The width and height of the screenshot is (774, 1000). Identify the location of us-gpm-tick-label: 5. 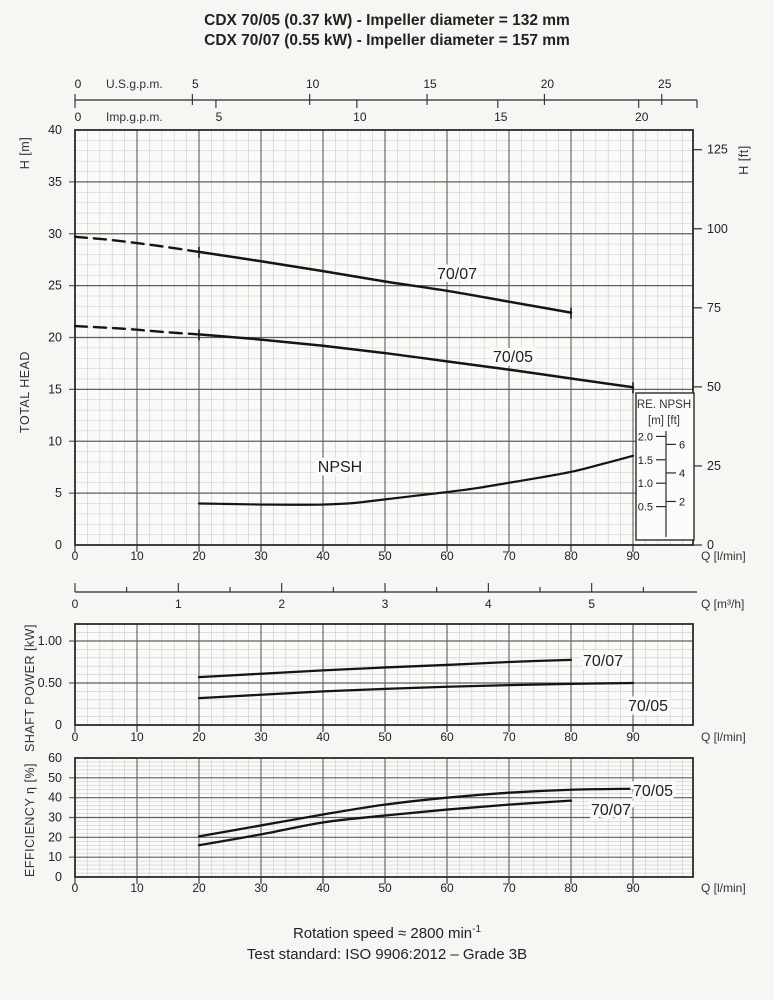
(195, 84).